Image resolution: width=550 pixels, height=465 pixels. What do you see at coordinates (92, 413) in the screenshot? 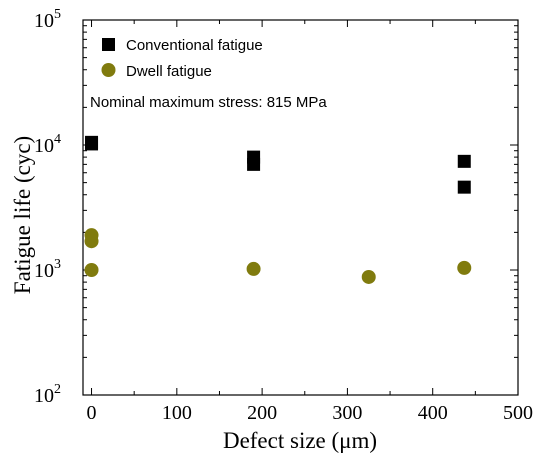
I see `x-tick-label: 0` at bounding box center [92, 413].